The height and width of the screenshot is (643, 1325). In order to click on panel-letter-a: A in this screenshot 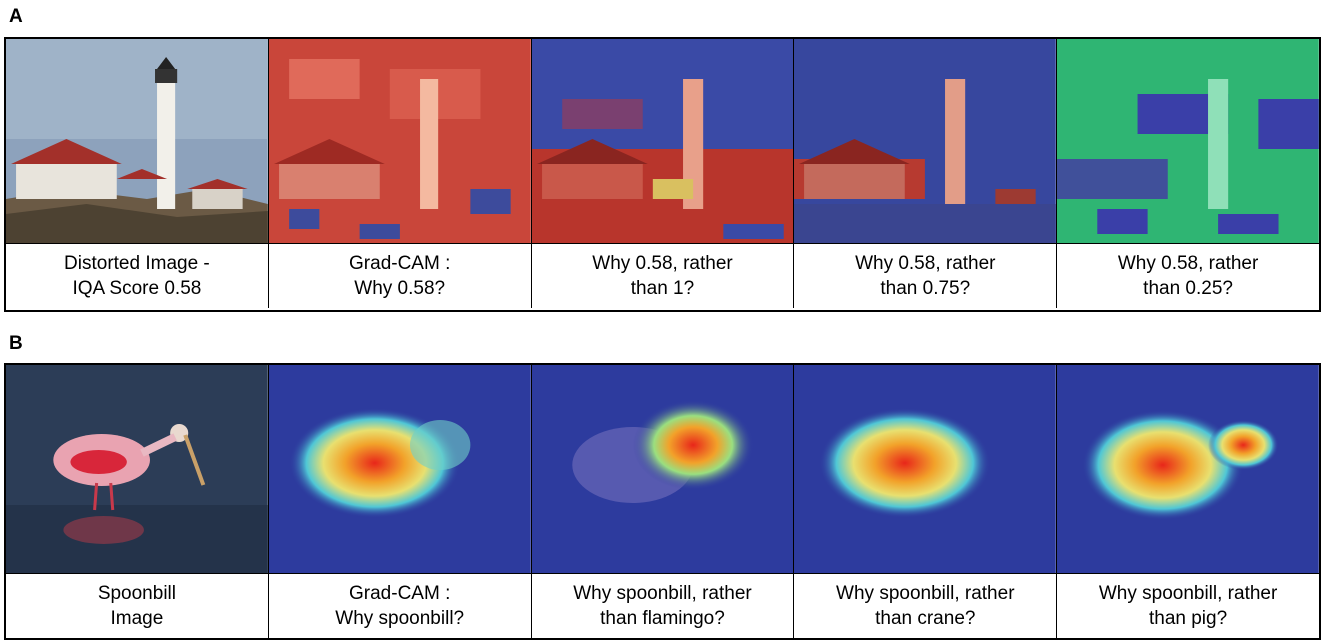, I will do `click(16, 16)`.